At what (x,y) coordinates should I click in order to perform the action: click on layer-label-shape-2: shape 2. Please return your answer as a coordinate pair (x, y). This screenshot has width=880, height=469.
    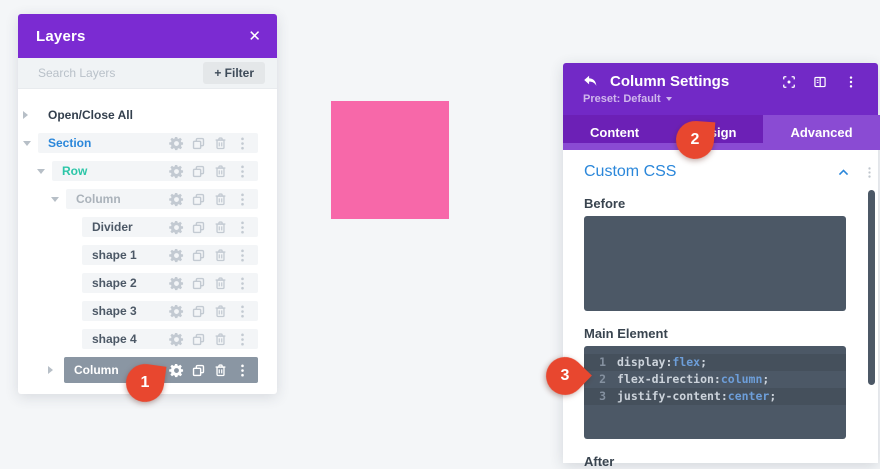
    Looking at the image, I should click on (114, 283).